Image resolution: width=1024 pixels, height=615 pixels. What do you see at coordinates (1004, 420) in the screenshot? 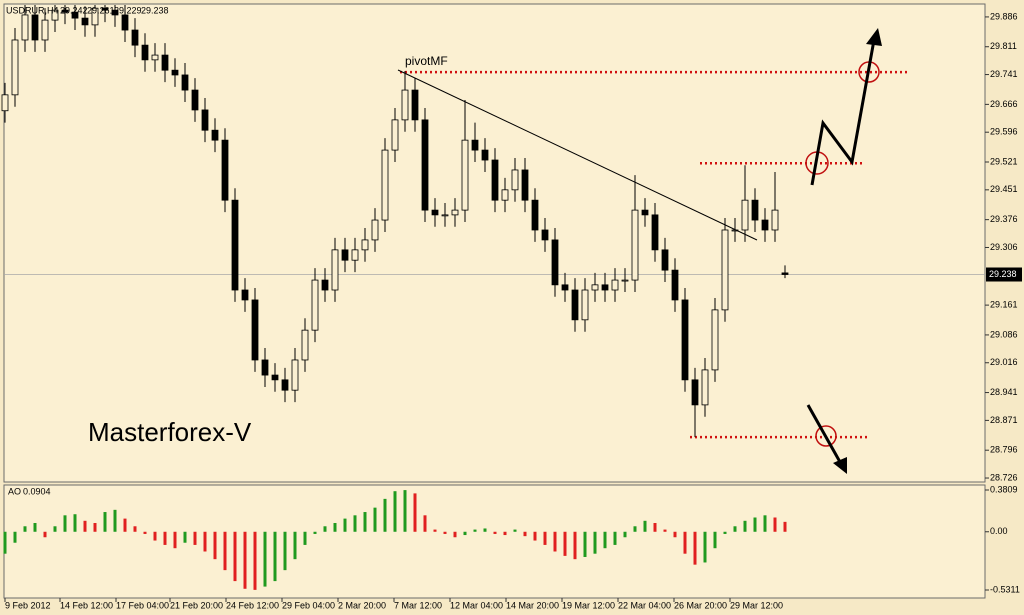
I see `y-tick-label: 28.871` at bounding box center [1004, 420].